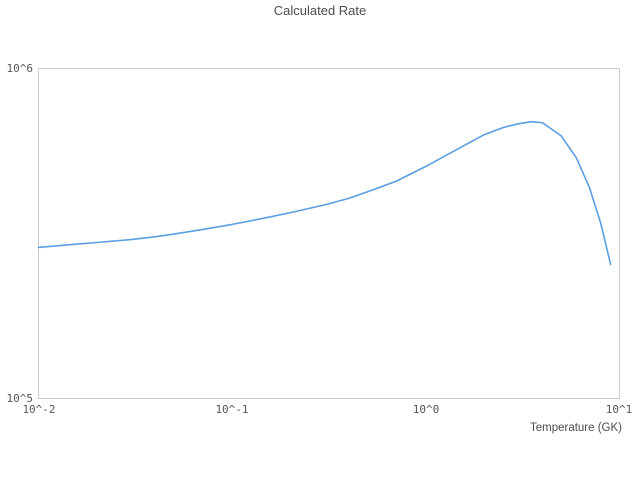 This screenshot has height=480, width=640. What do you see at coordinates (619, 409) in the screenshot?
I see `x-tick-label-1e1: 10^1` at bounding box center [619, 409].